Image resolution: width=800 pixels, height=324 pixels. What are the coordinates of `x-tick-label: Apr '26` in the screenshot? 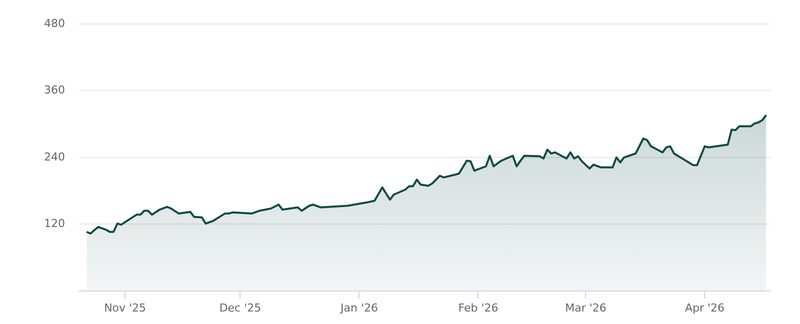 It's located at (704, 307).